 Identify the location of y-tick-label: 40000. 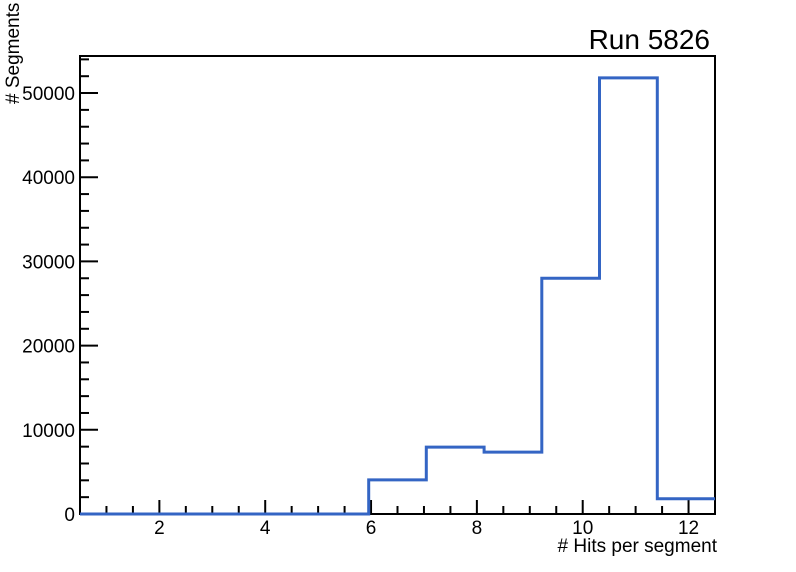
(48, 178).